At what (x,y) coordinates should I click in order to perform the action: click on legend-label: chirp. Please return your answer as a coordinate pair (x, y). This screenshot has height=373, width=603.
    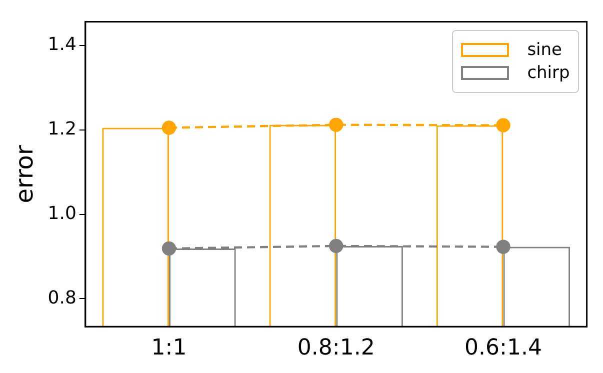
    Looking at the image, I should click on (548, 72).